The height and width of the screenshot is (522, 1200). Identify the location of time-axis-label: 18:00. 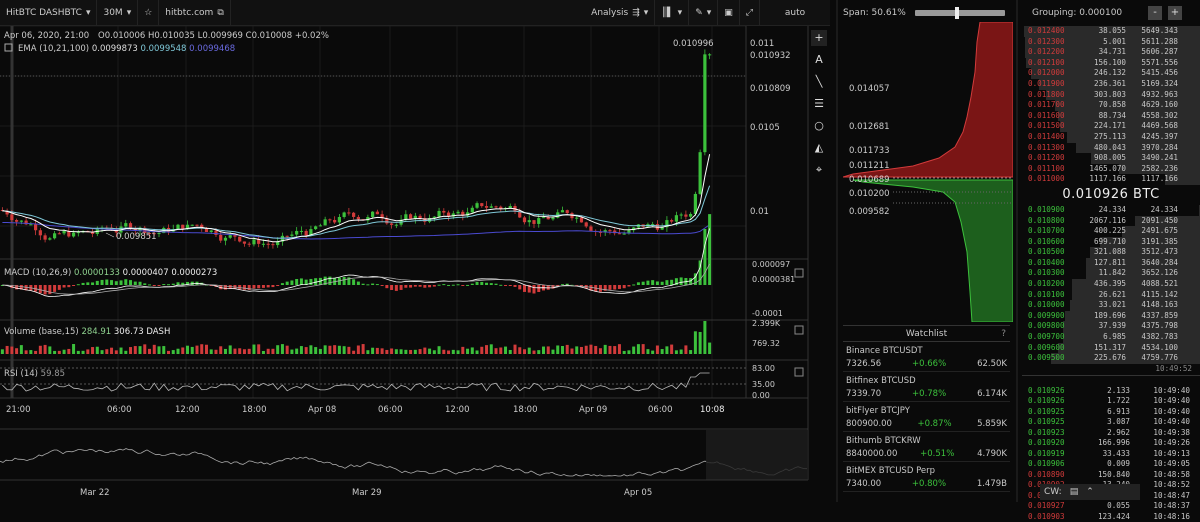
(254, 410).